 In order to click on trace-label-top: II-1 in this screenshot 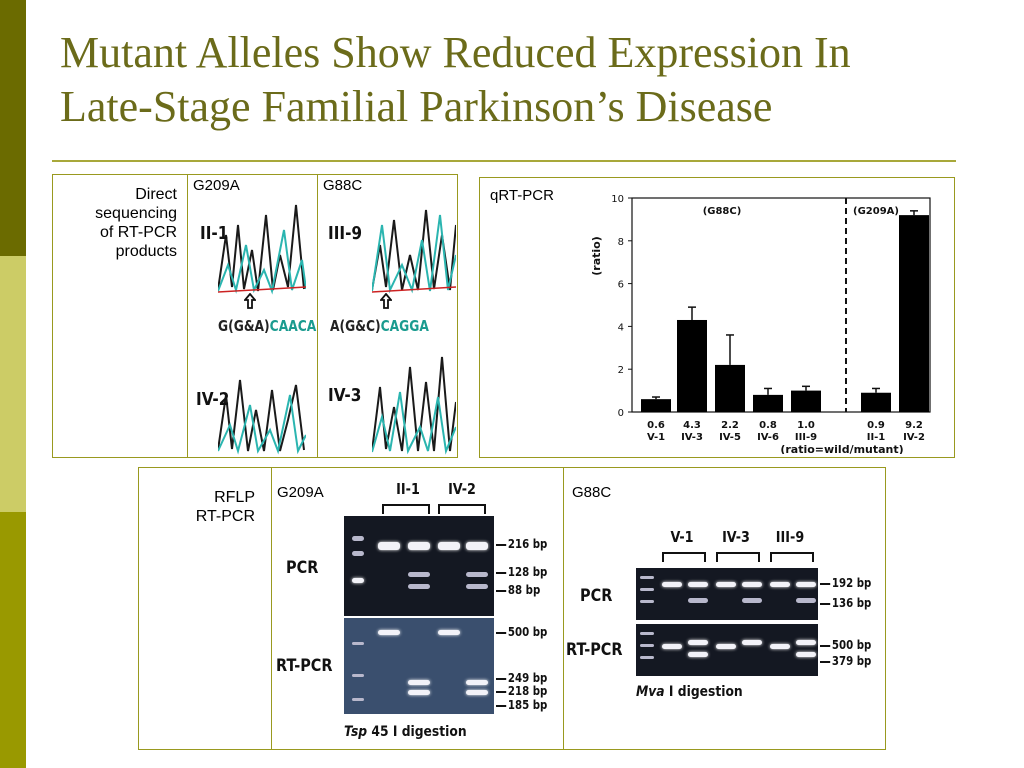, I will do `click(214, 233)`.